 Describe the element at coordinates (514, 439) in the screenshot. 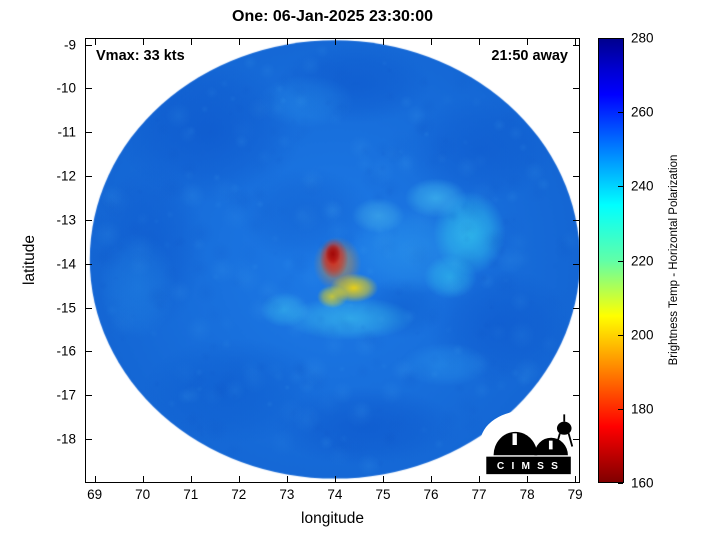

I see `dome-slit-large-icon` at that location.